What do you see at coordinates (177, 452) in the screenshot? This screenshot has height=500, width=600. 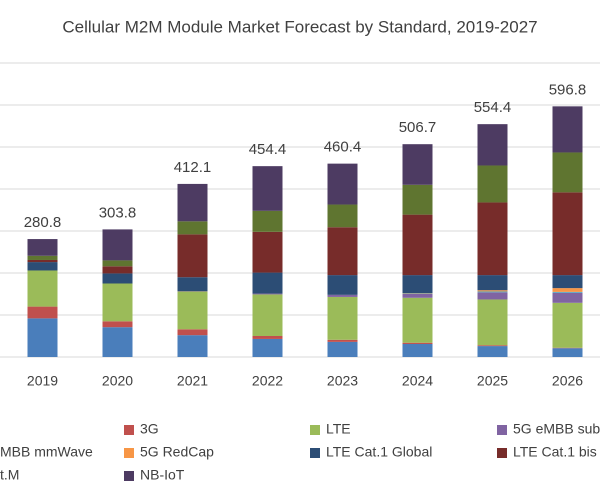 I see `legend-label: 5G RedCap` at bounding box center [177, 452].